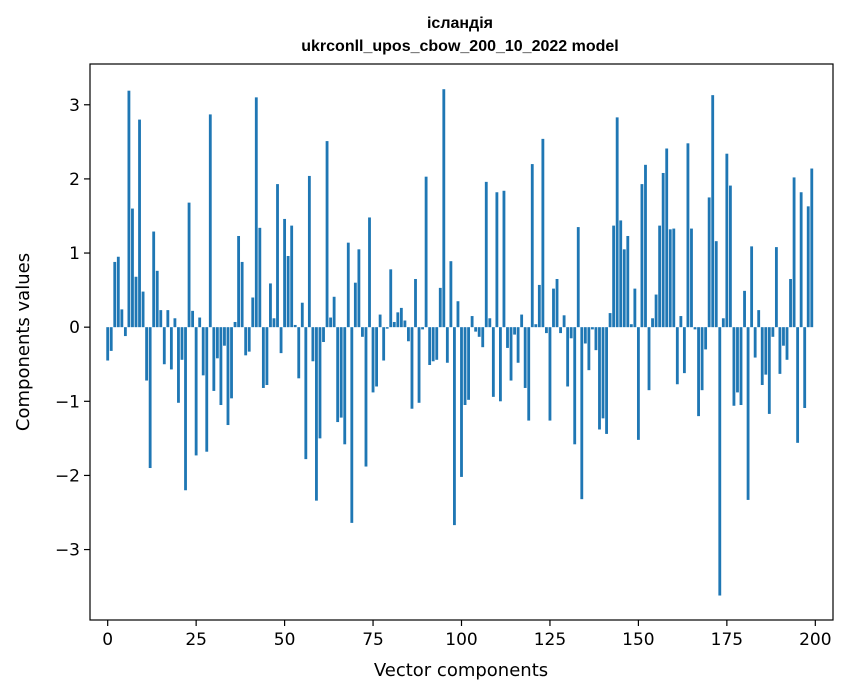  Describe the element at coordinates (285, 640) in the screenshot. I see `x-tick-label: 50` at that location.